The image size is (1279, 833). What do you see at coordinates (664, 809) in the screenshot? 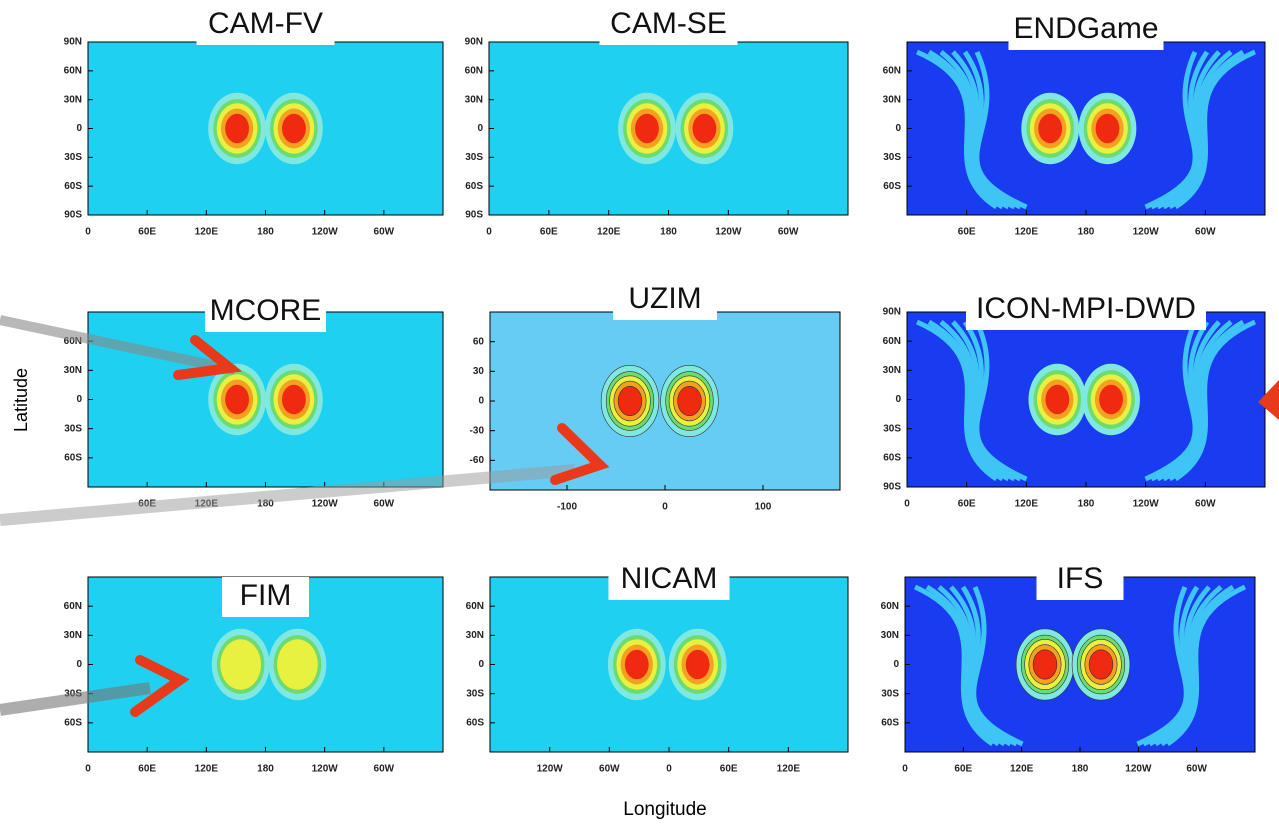
I see `x-axis-label: Longitude` at bounding box center [664, 809].